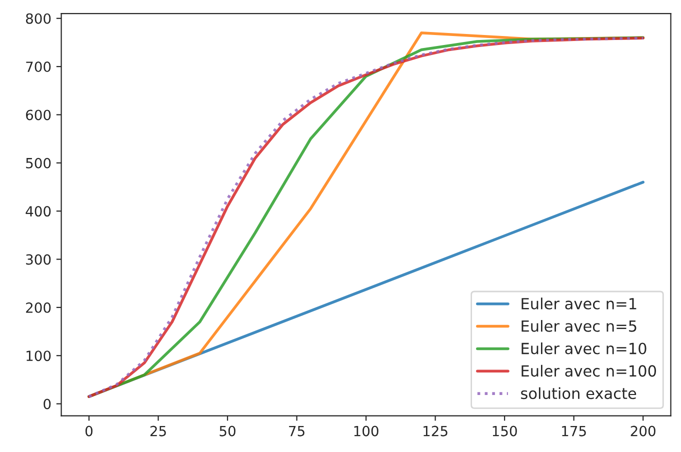 This screenshot has width=681, height=452. Describe the element at coordinates (436, 431) in the screenshot. I see `x-tick-label: 125` at that location.